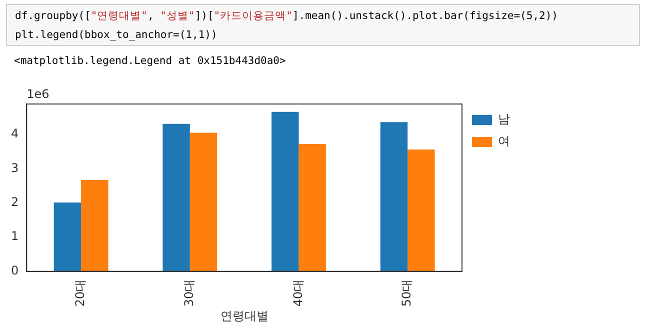 The height and width of the screenshot is (330, 648). Describe the element at coordinates (14, 167) in the screenshot. I see `y-tick-label: 3` at that location.